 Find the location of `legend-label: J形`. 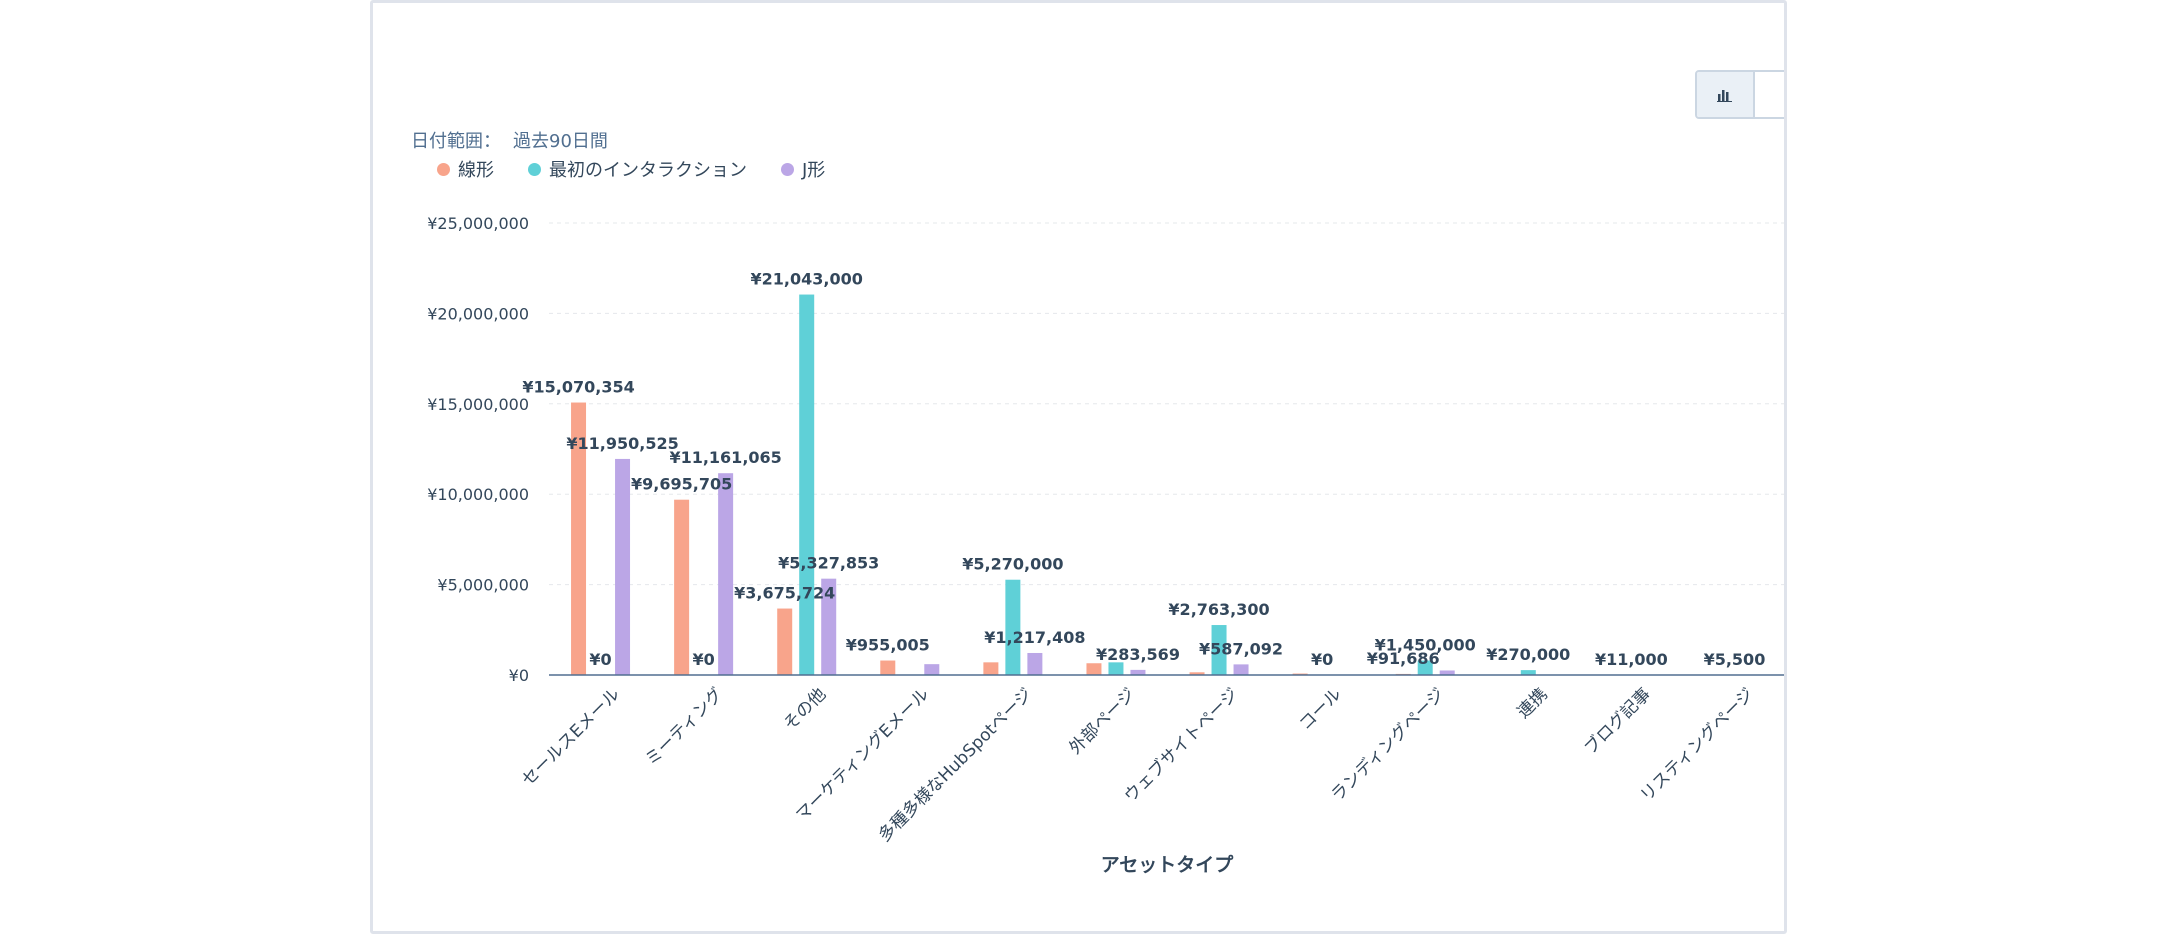

legend-label: J形 is located at coordinates (814, 170).